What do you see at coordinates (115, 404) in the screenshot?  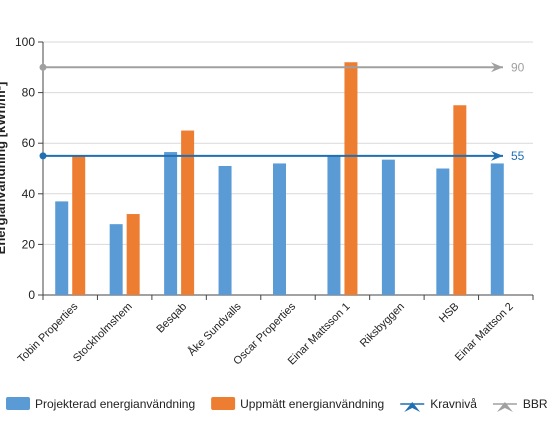 I see `legend-label: Projekterad energianvändning` at bounding box center [115, 404].